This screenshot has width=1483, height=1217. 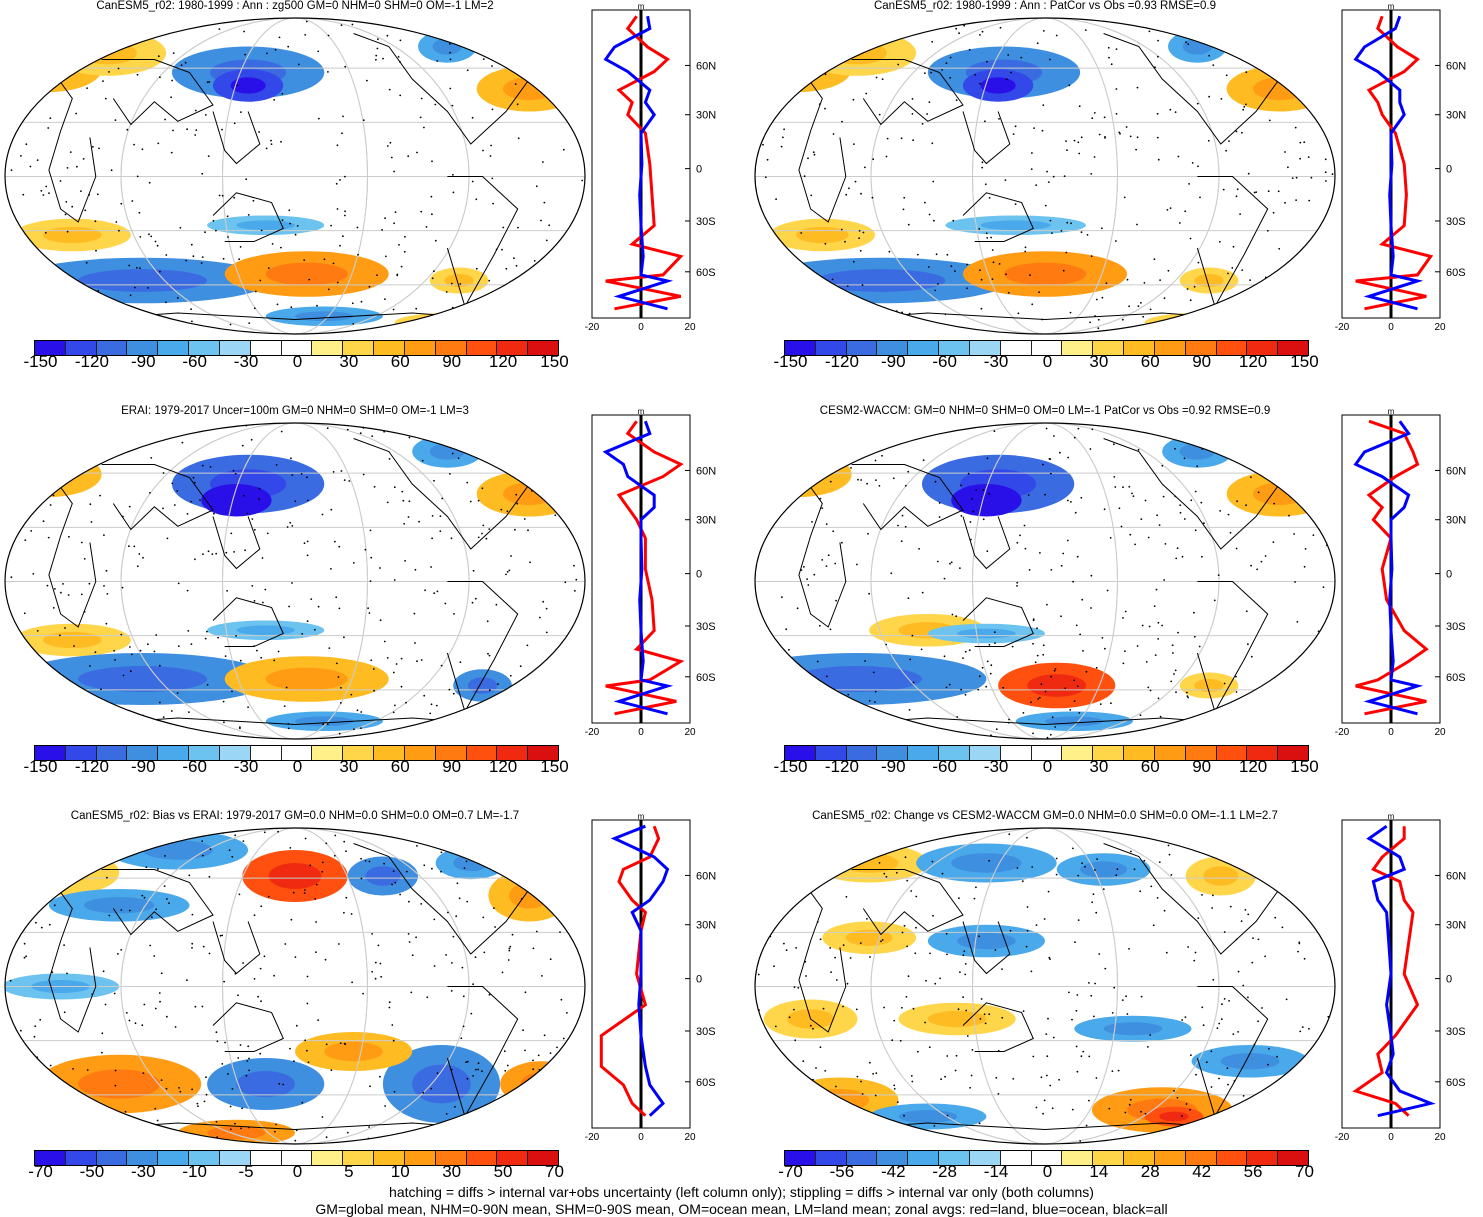 What do you see at coordinates (91, 361) in the screenshot?
I see `colorbar-label: -120` at bounding box center [91, 361].